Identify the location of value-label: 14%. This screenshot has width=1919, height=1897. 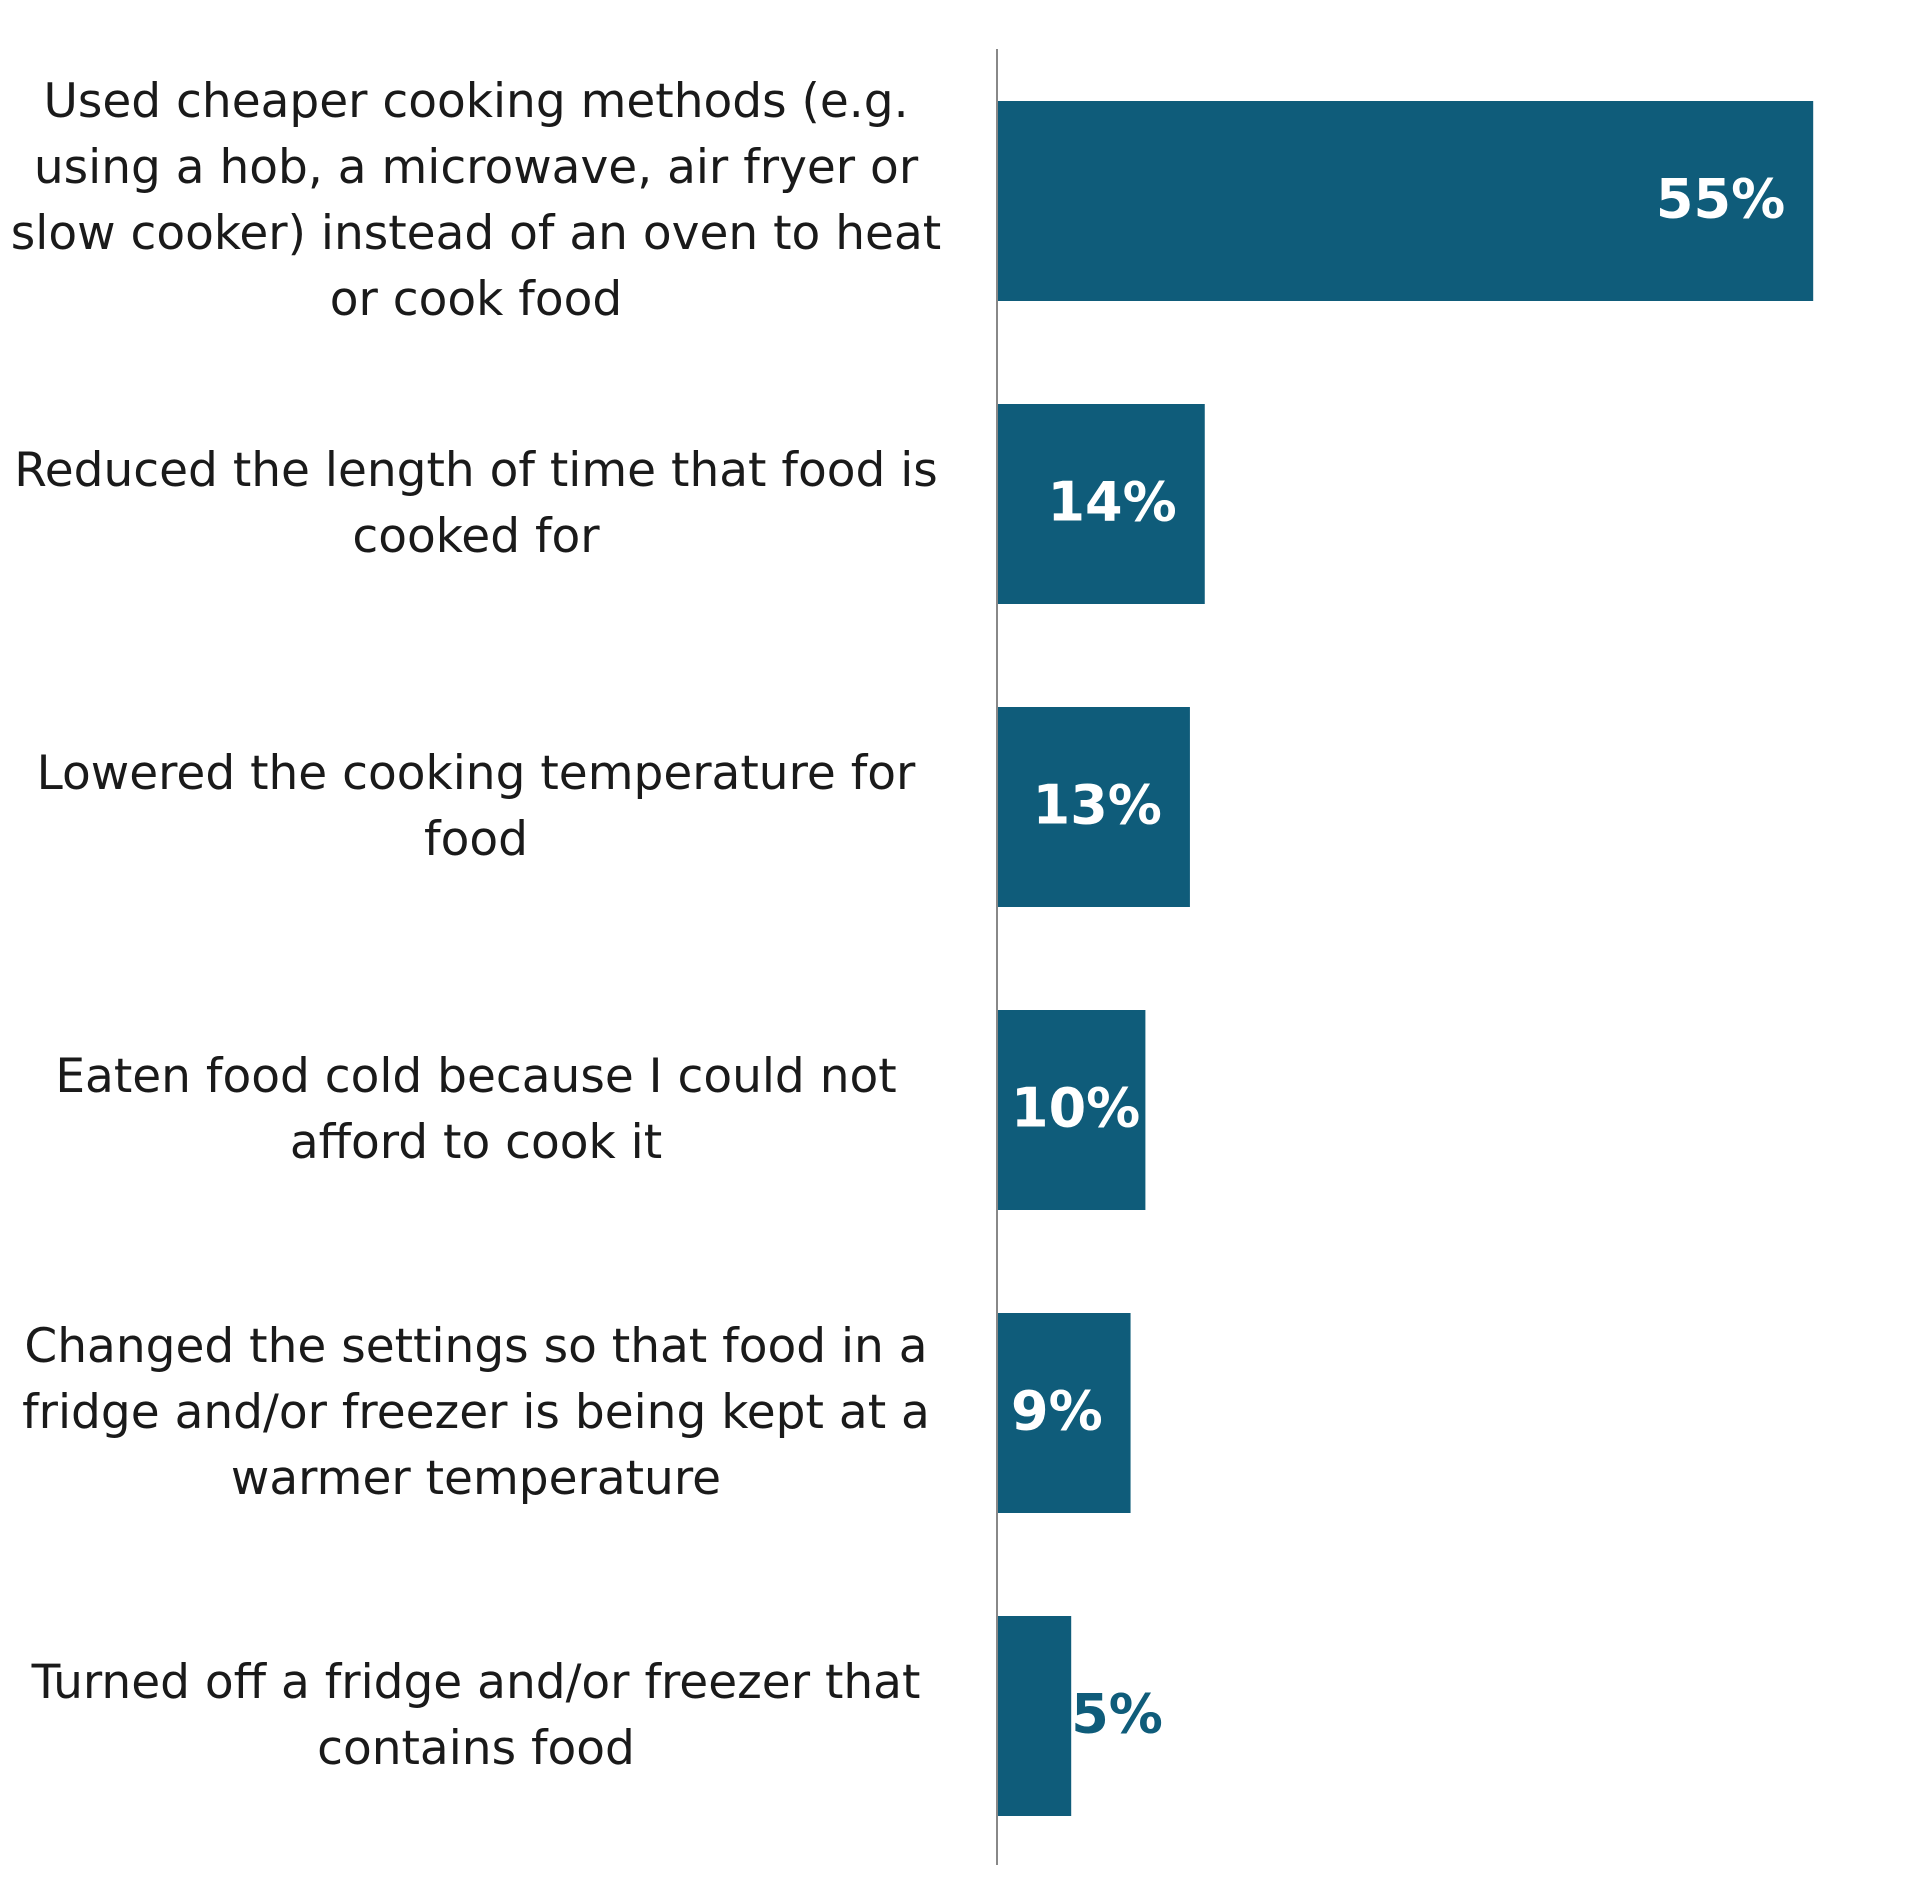
(1111, 502).